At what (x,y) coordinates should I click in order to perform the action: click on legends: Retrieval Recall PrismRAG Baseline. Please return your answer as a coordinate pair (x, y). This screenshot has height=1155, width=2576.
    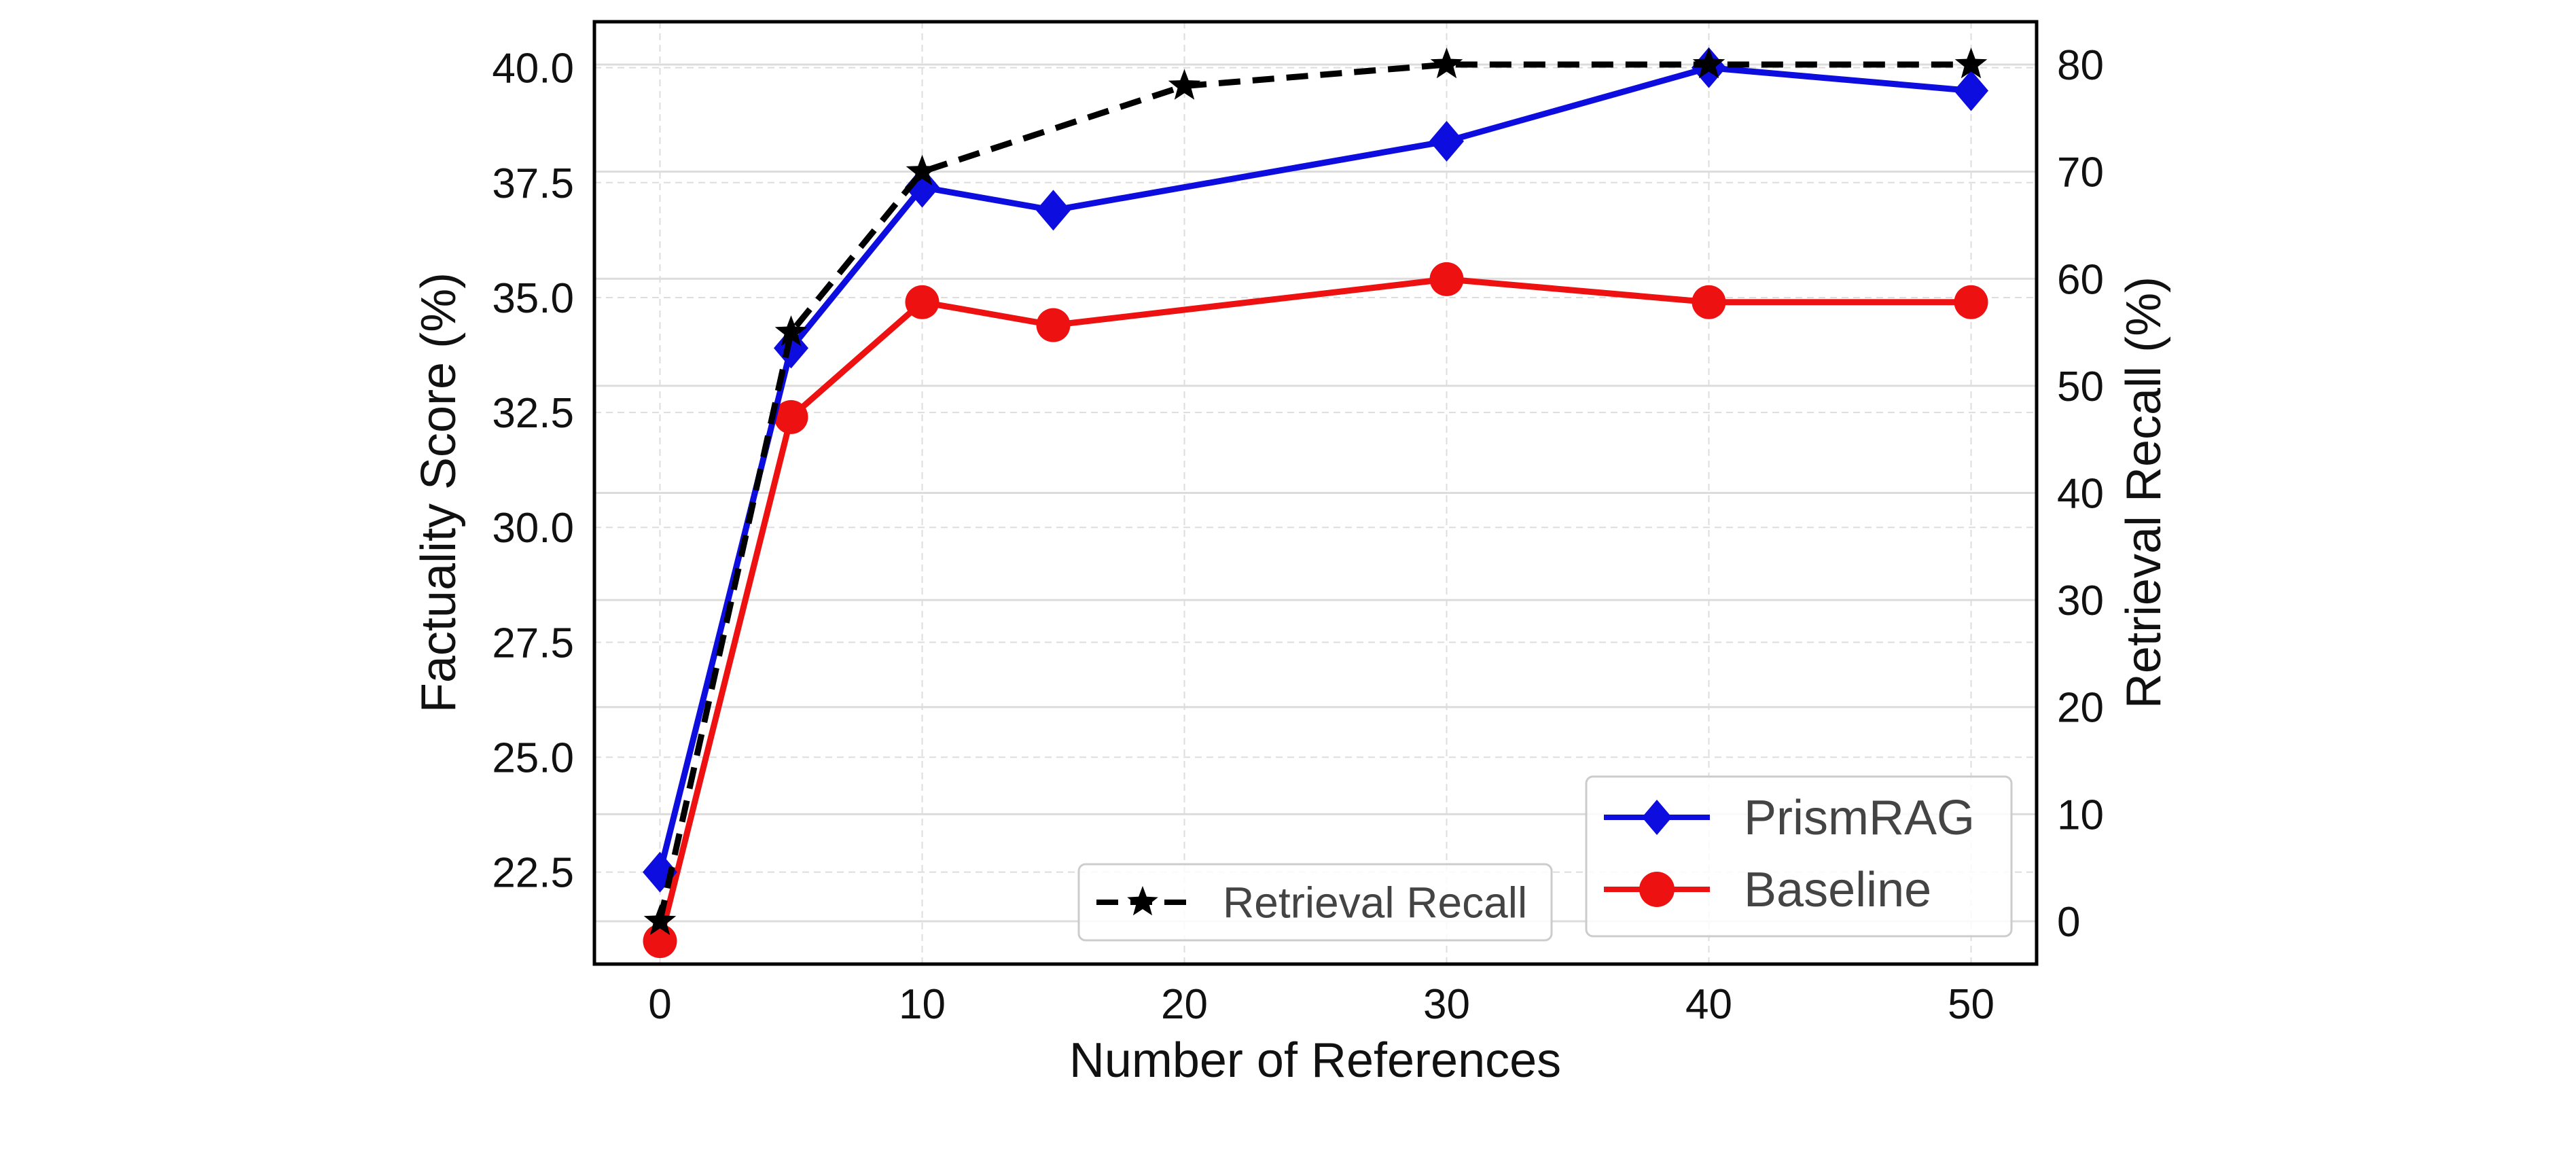
    Looking at the image, I should click on (1545, 858).